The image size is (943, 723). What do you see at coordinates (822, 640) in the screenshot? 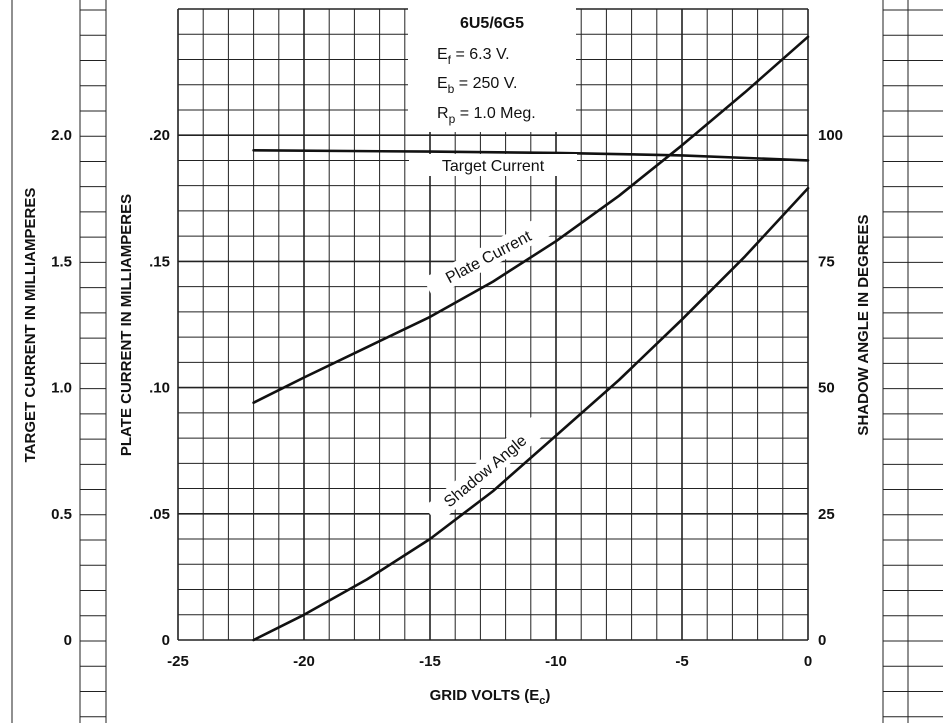
I see `y-shadow-tick-label: 0` at bounding box center [822, 640].